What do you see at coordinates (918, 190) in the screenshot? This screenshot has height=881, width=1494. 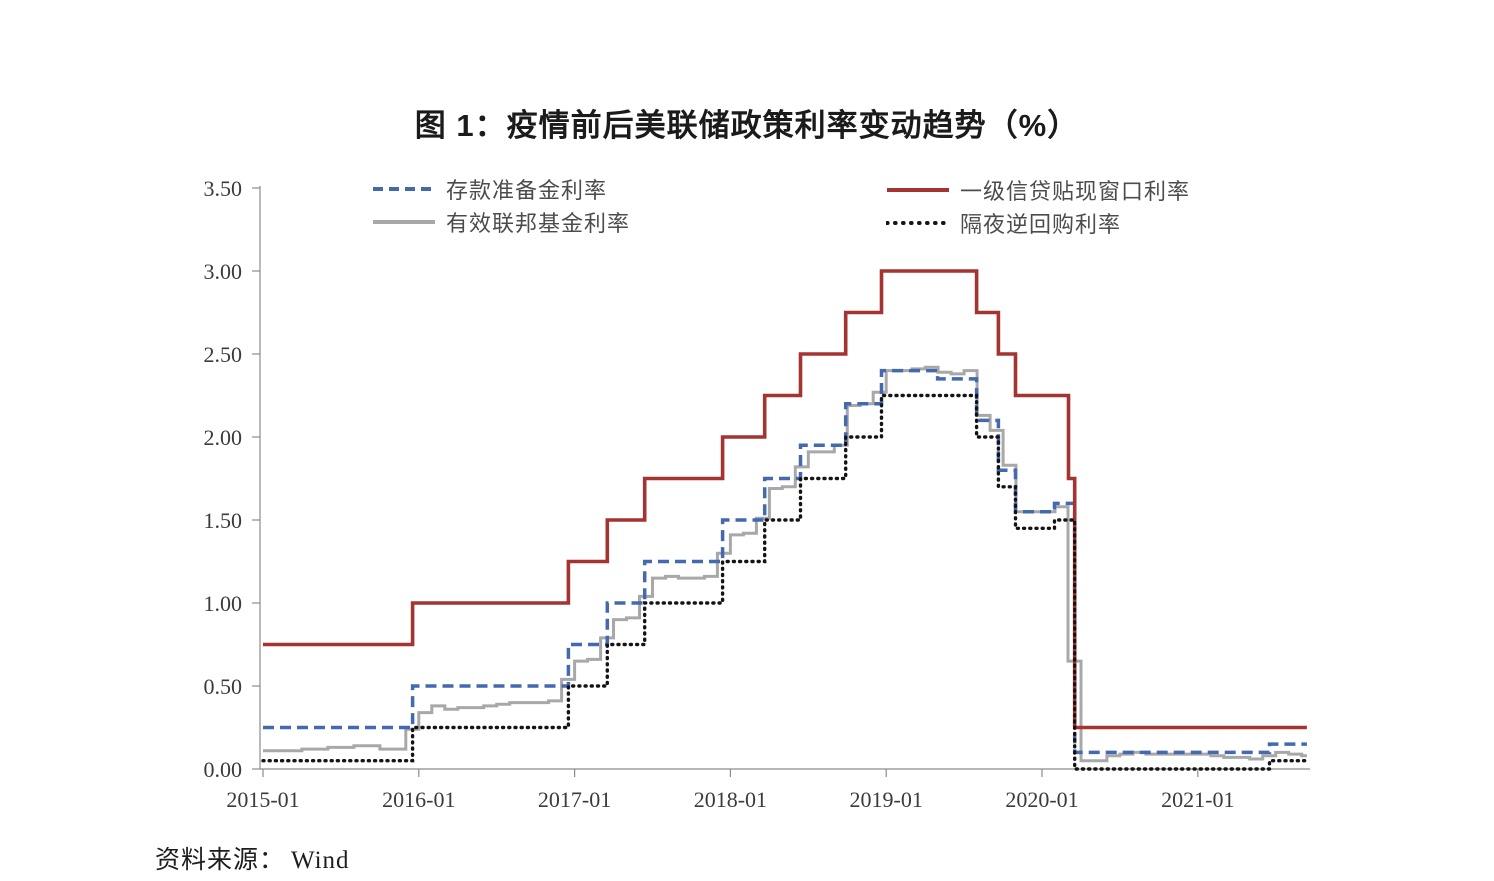 I see `legend-line-sample-discount` at bounding box center [918, 190].